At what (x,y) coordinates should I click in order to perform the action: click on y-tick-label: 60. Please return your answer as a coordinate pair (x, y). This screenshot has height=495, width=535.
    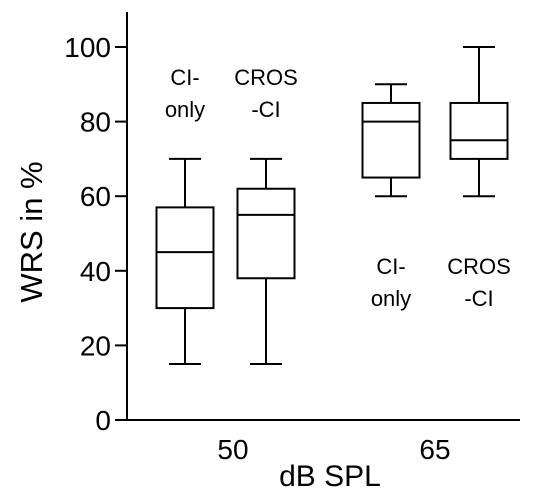
    Looking at the image, I should click on (95, 196).